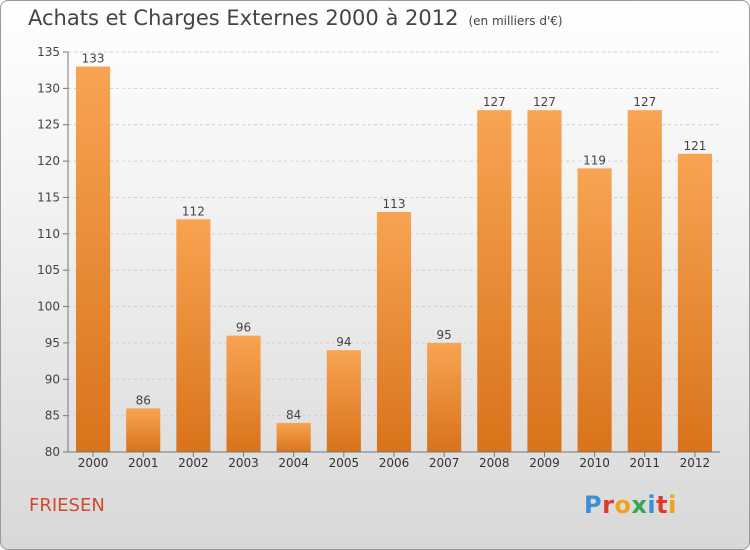 This screenshot has width=750, height=550. What do you see at coordinates (48, 52) in the screenshot?
I see `y-tick-label: 135` at bounding box center [48, 52].